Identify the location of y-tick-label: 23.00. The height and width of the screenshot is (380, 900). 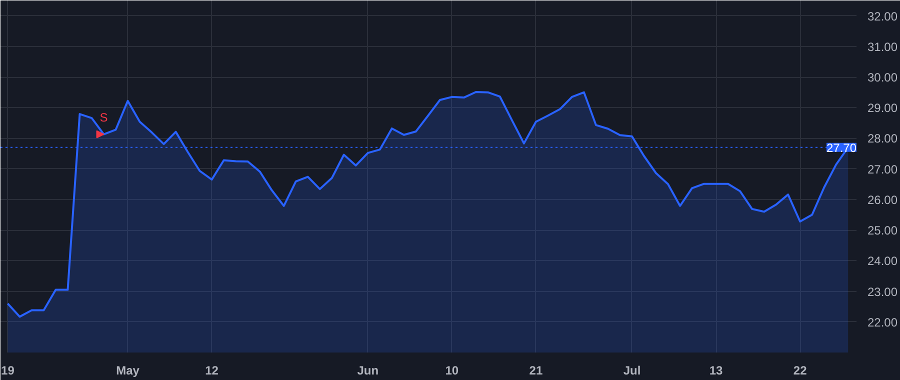
(883, 291).